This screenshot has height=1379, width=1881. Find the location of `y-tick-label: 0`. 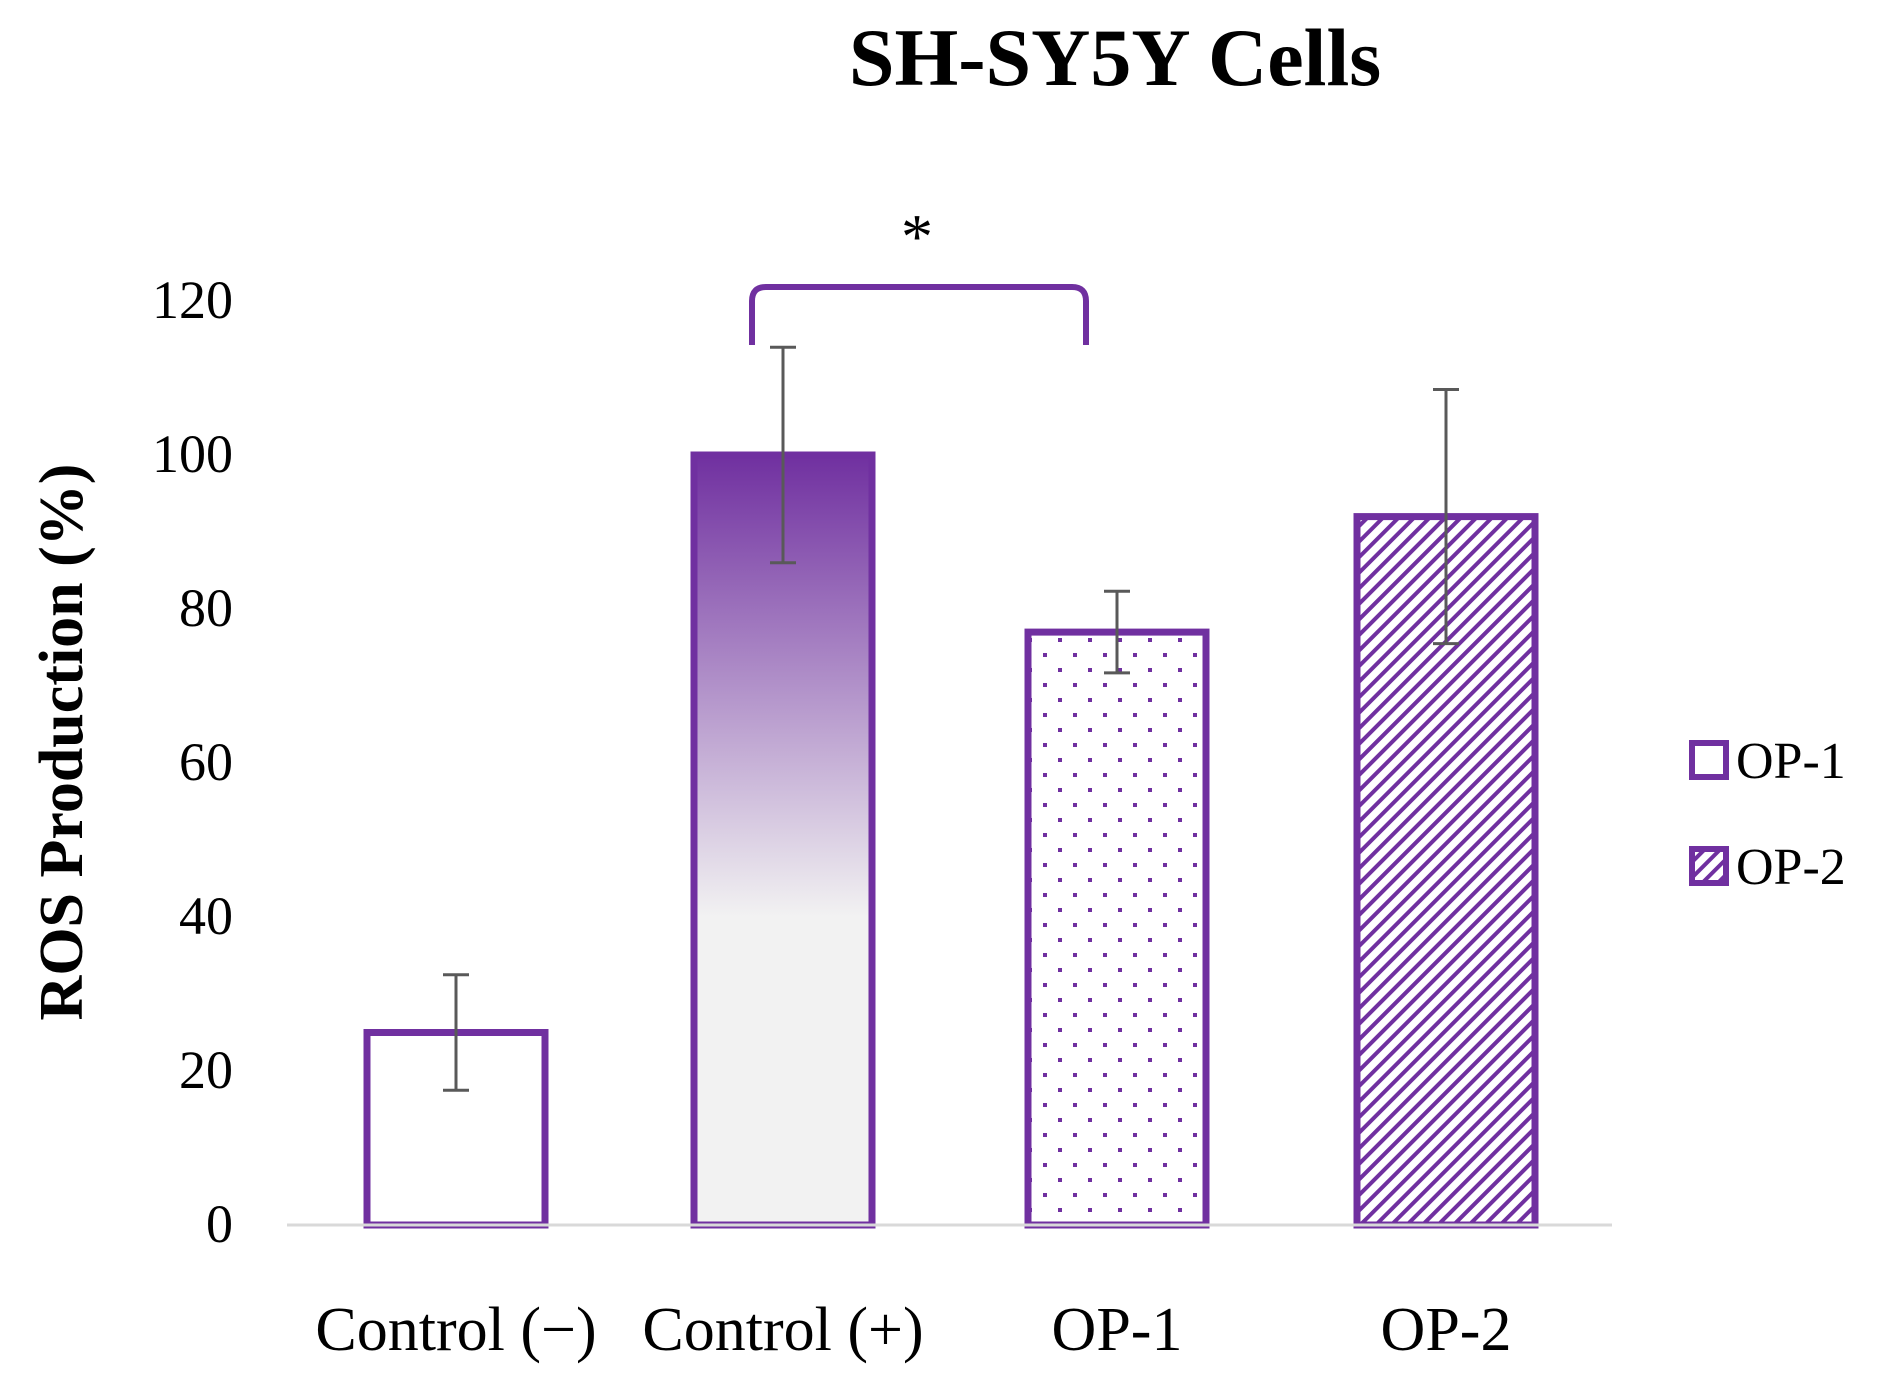

y-tick-label: 0 is located at coordinates (219, 1224).